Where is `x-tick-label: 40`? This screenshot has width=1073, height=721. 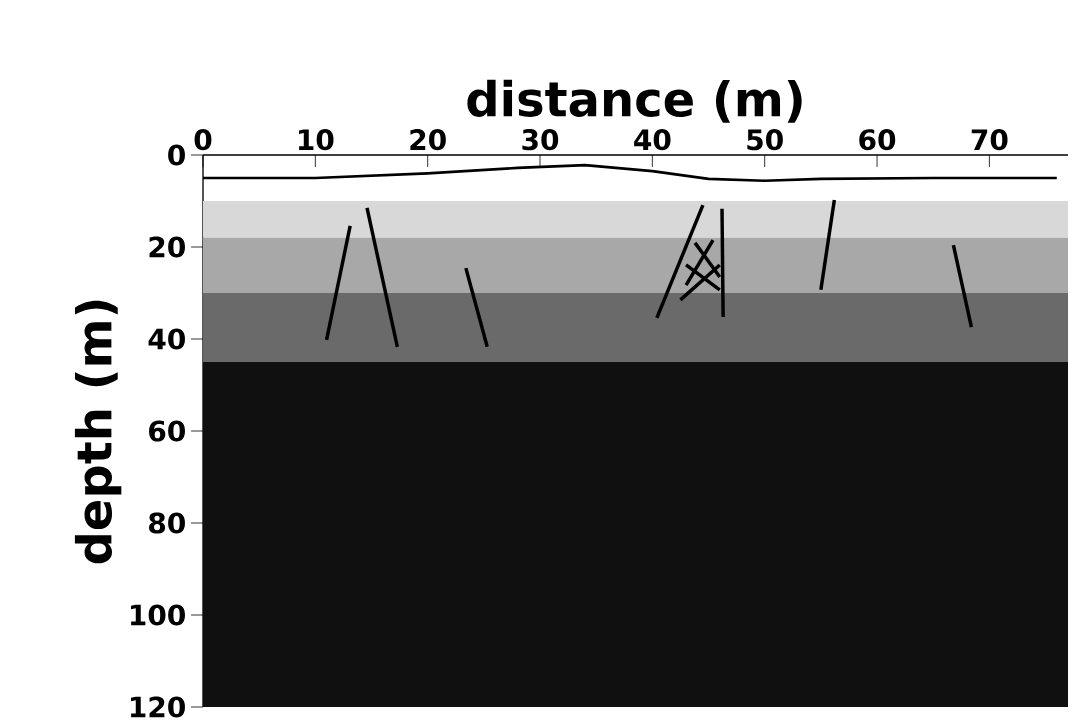 x-tick-label: 40 is located at coordinates (652, 140).